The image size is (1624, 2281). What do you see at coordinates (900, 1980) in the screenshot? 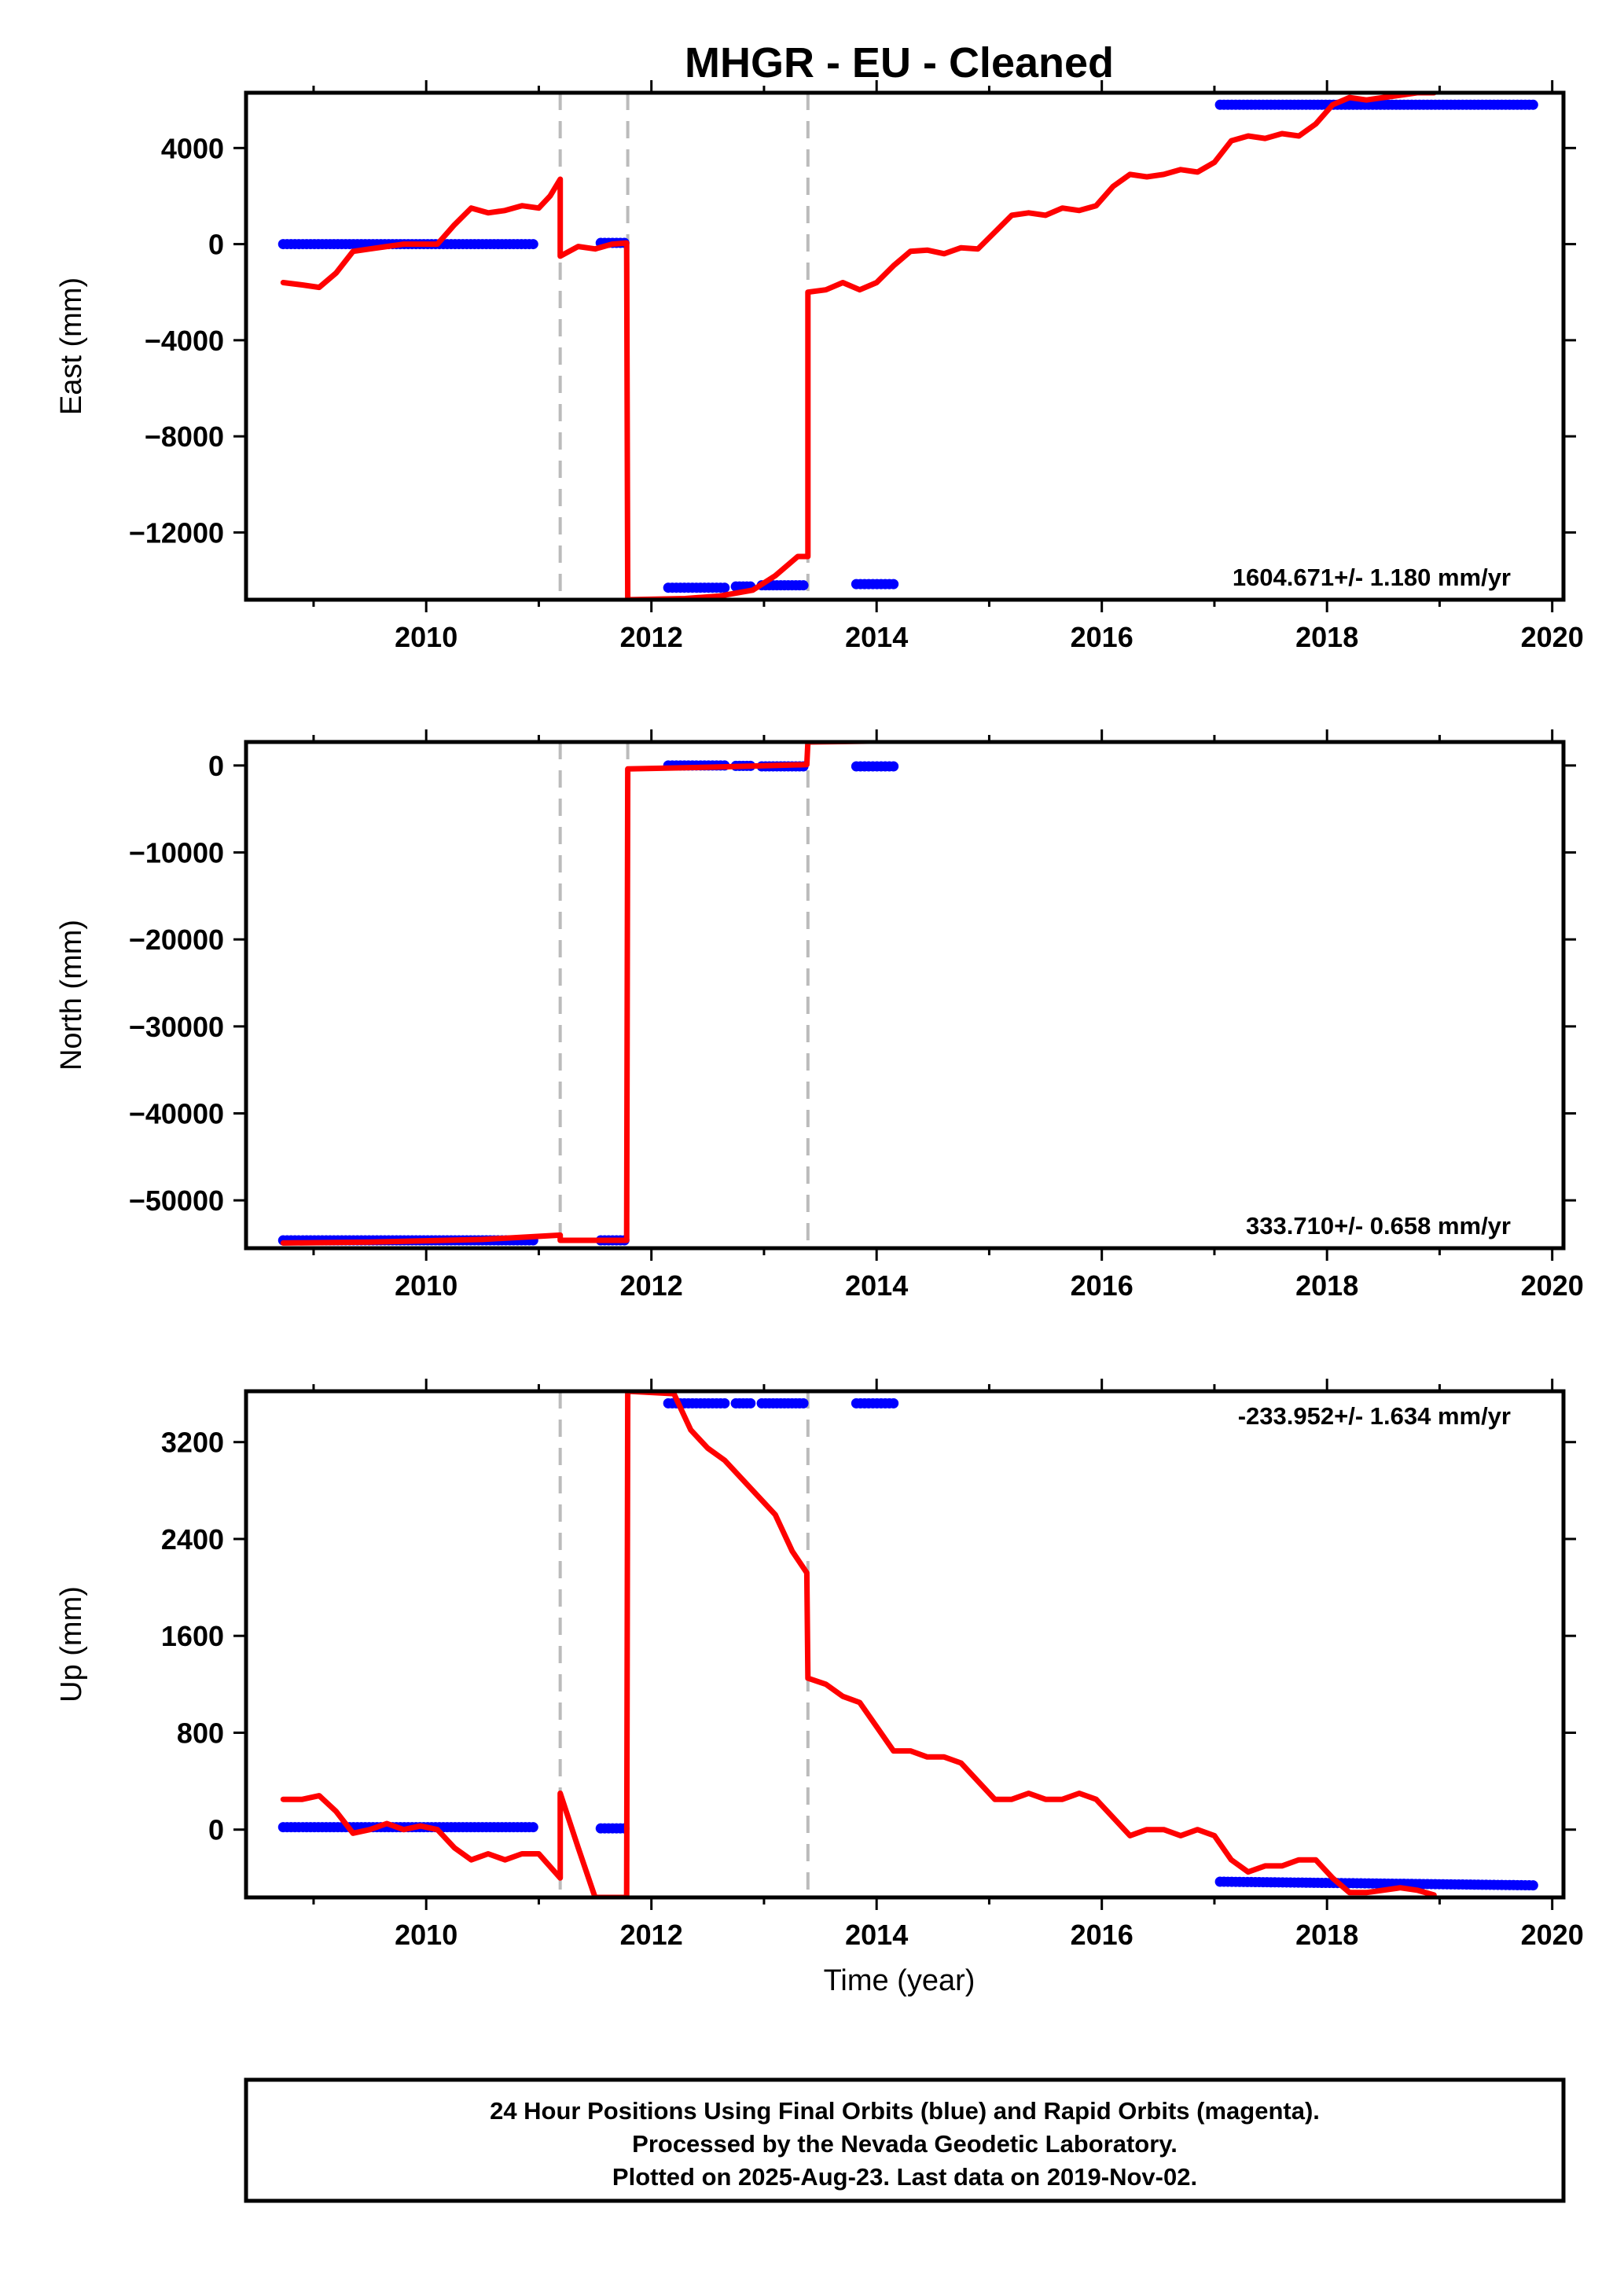
I see `x-axis-label: Time (year)` at bounding box center [900, 1980].